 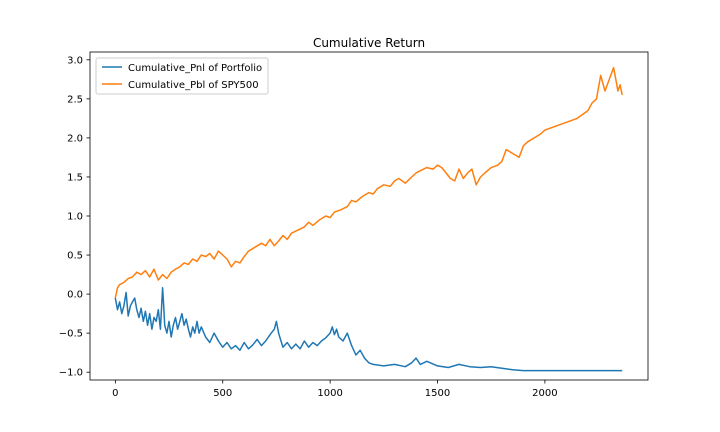 I want to click on y-tick-label: 2.5, so click(x=75, y=99).